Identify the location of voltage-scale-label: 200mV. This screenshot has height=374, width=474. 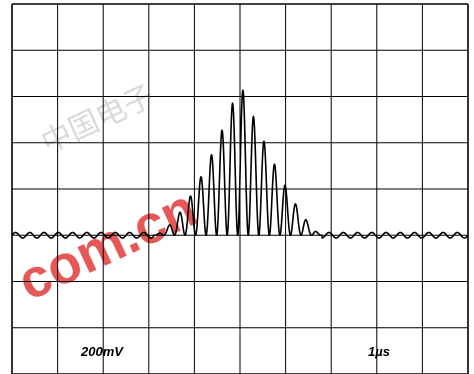
(102, 351).